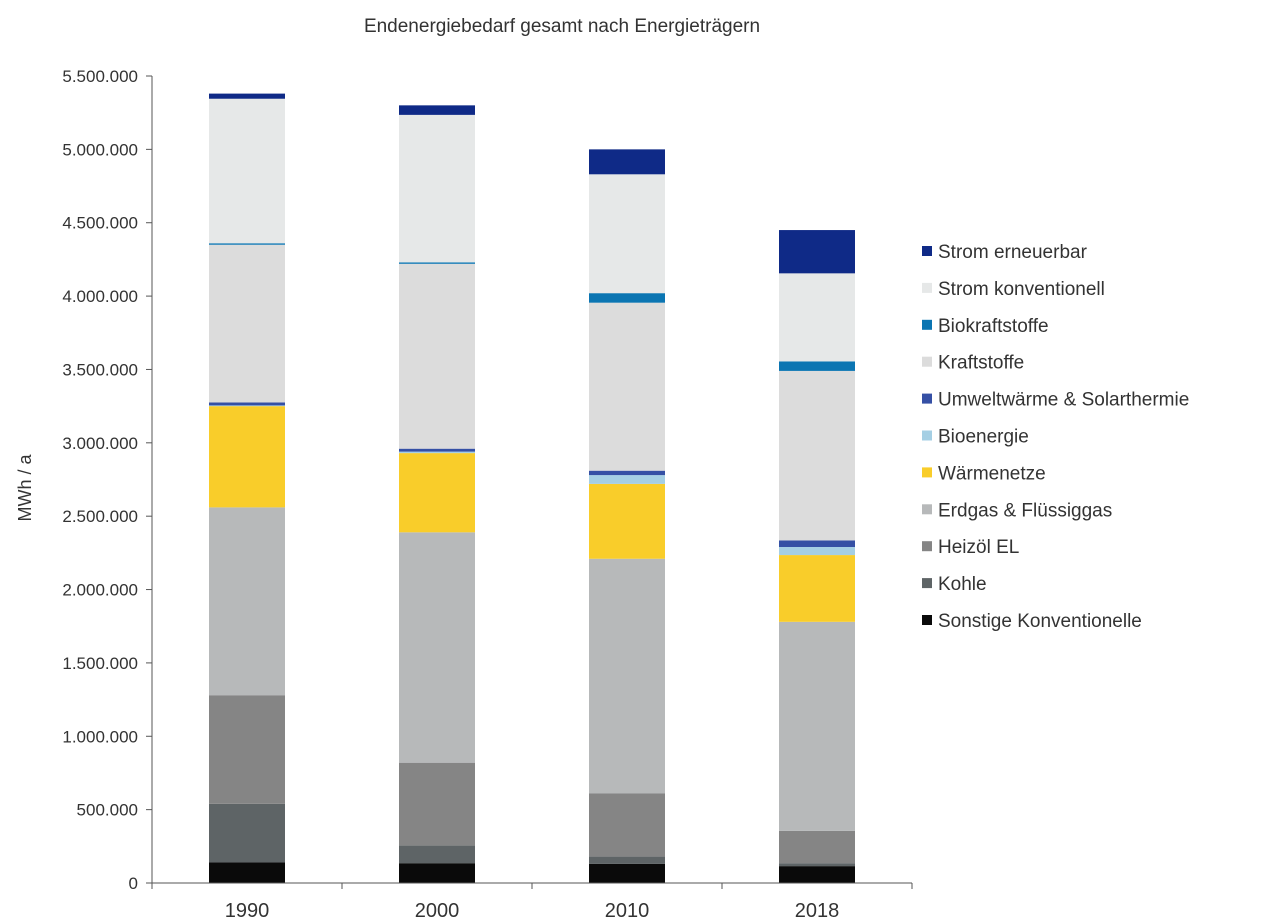  What do you see at coordinates (100, 296) in the screenshot?
I see `y-tick-label: 4.000.000` at bounding box center [100, 296].